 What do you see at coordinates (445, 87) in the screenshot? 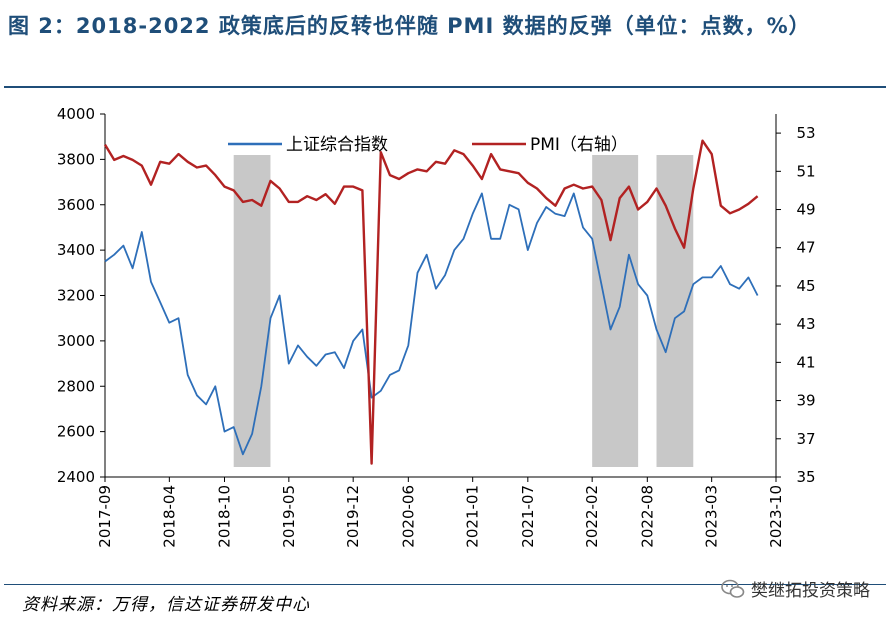
I see `title-divider` at bounding box center [445, 87].